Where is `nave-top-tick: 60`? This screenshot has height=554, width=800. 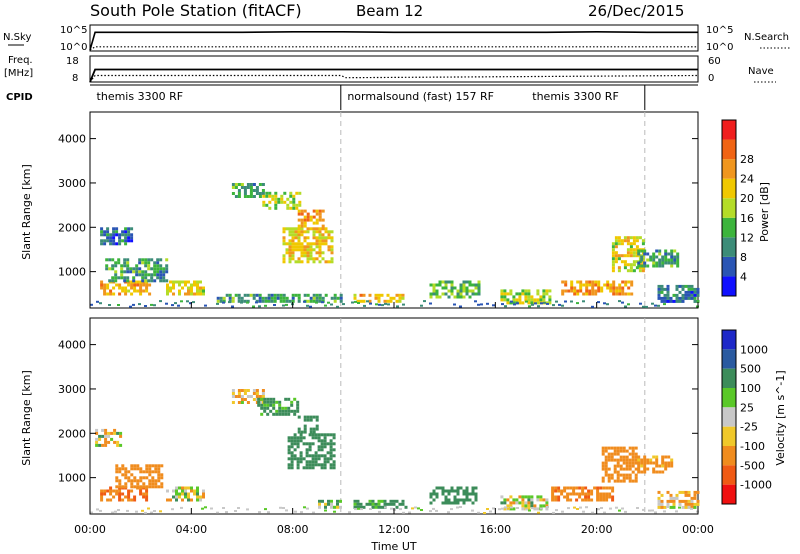
nave-top-tick: 60 is located at coordinates (714, 61).